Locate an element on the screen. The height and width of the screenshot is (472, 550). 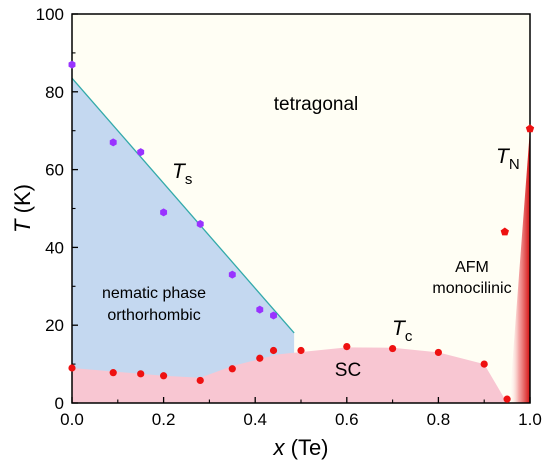
y-axis-title: T (K) is located at coordinates (22, 208).